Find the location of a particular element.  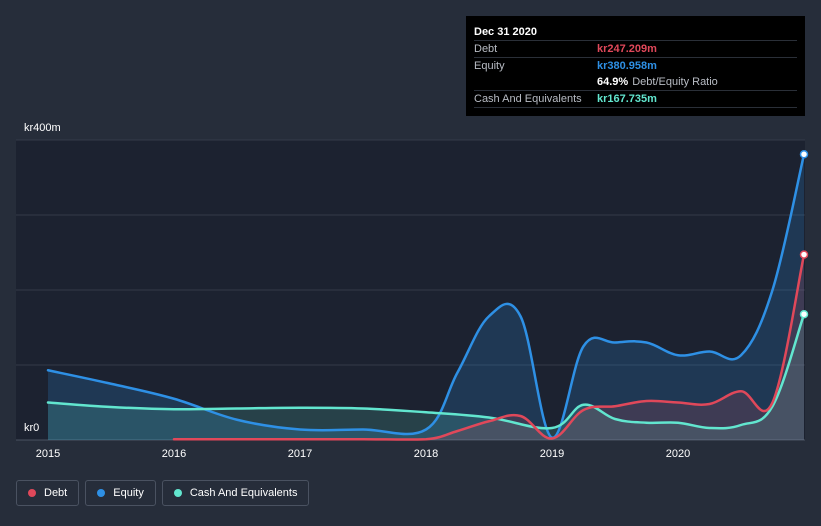

x-tick-2016: 2016 is located at coordinates (174, 454).